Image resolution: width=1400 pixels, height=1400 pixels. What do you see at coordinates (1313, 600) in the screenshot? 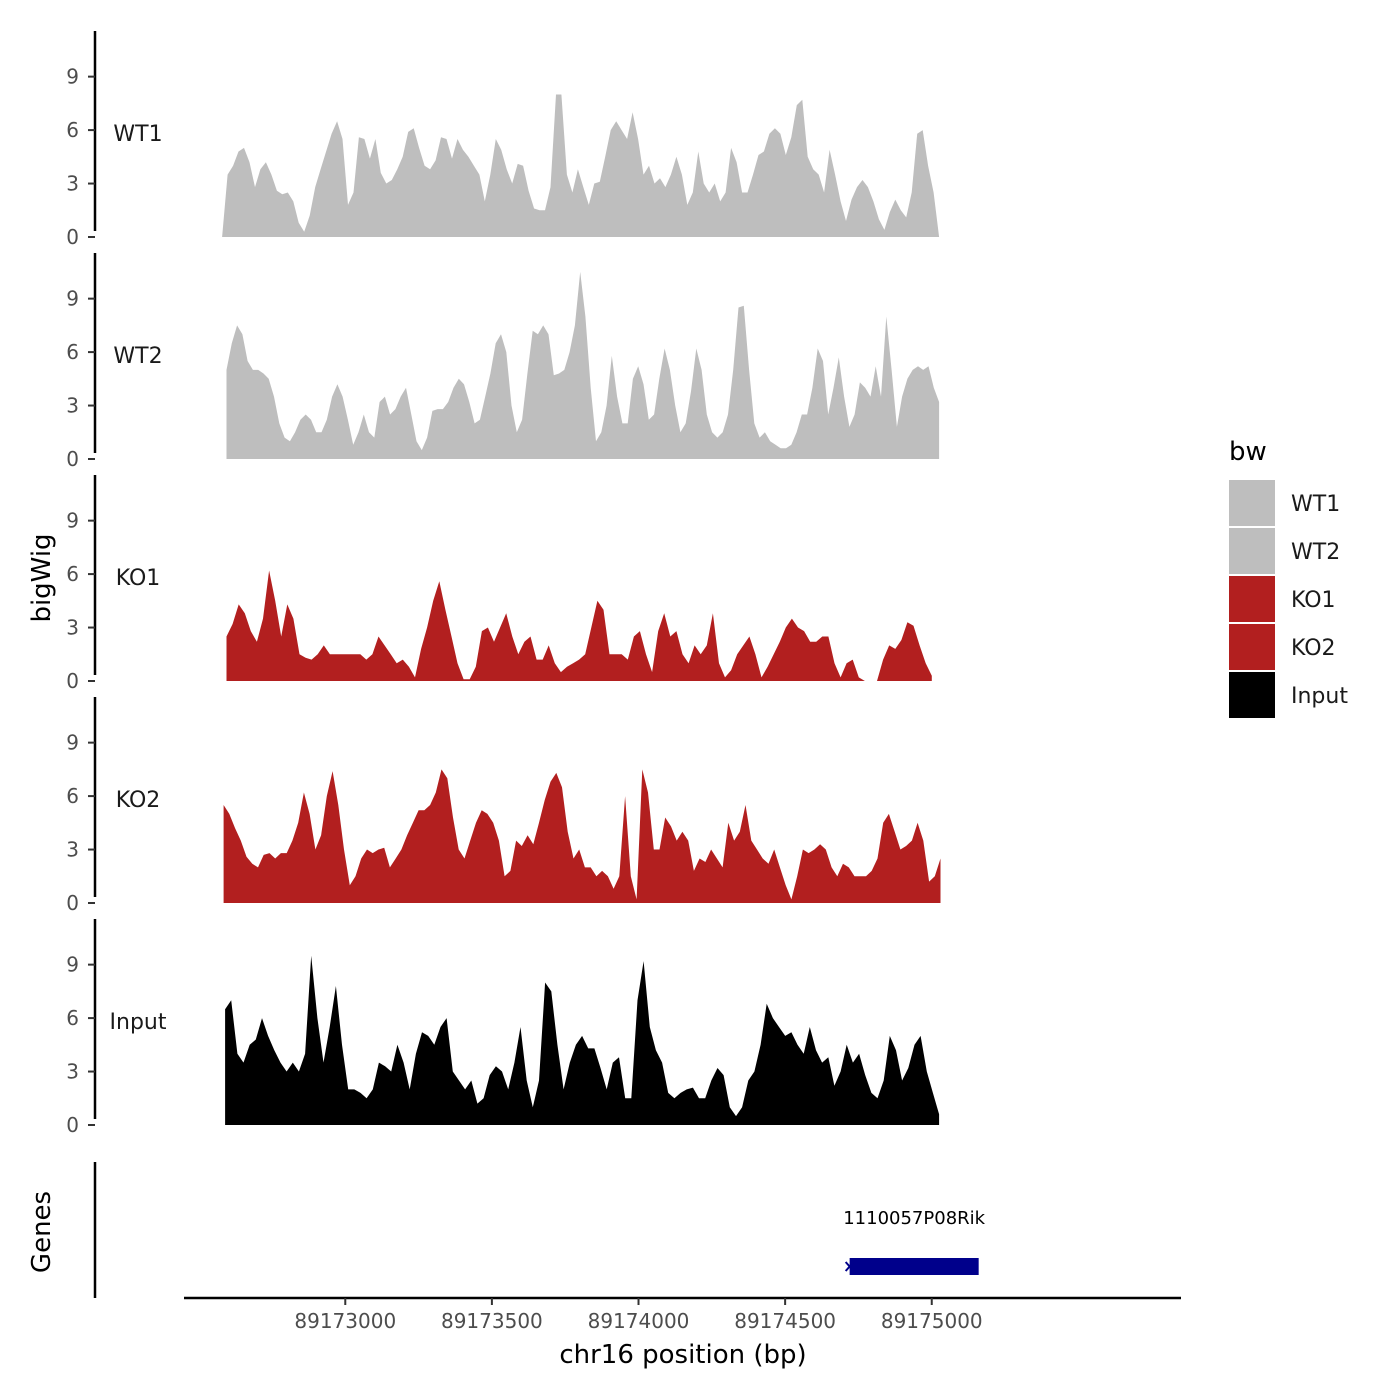
I see `legend-label: KO1` at bounding box center [1313, 600].